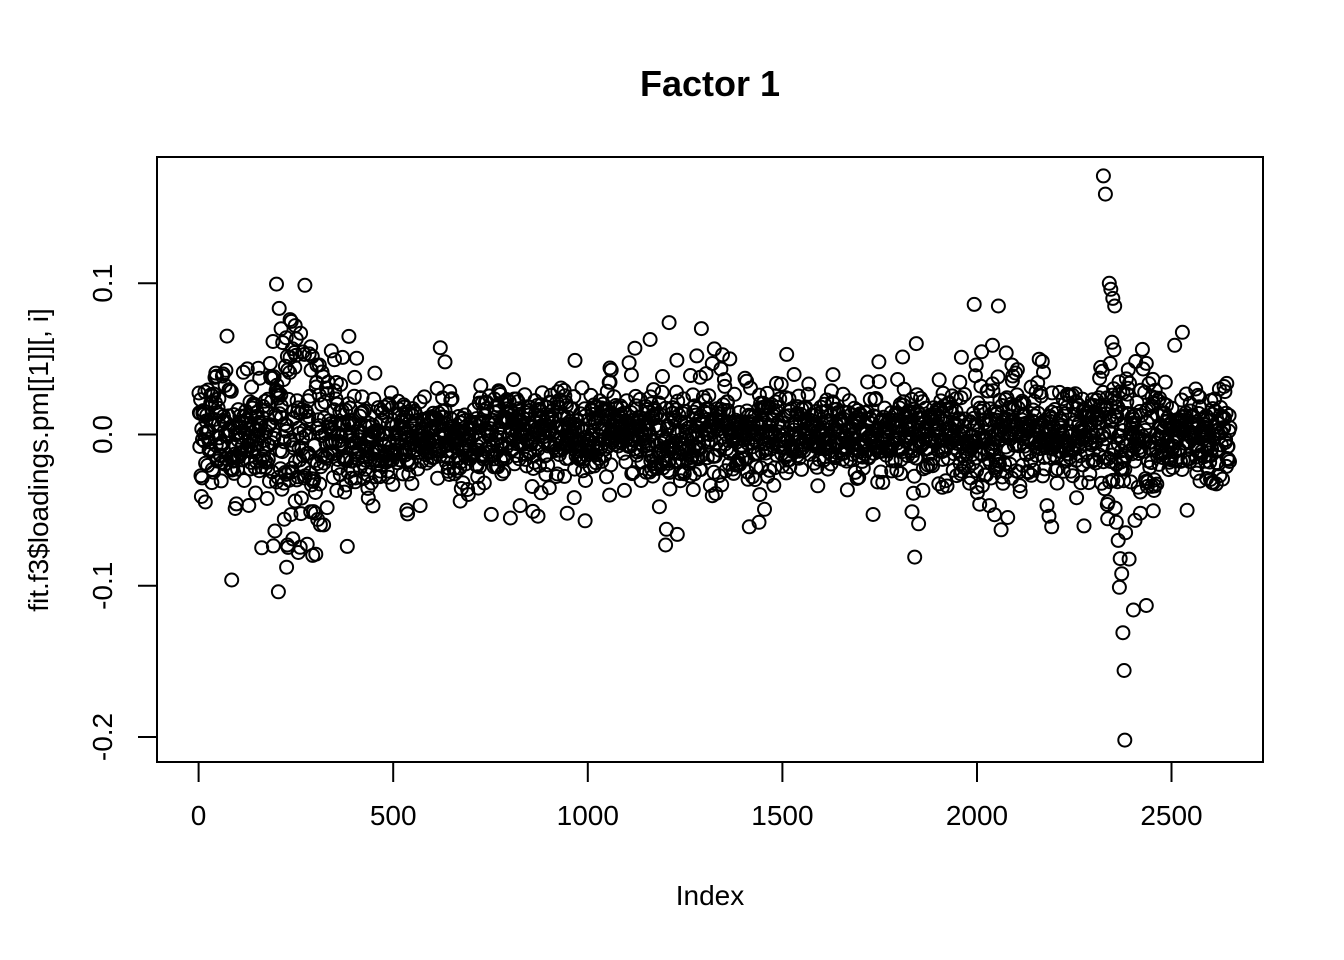  Describe the element at coordinates (393, 815) in the screenshot. I see `x-tick-label: 500` at that location.